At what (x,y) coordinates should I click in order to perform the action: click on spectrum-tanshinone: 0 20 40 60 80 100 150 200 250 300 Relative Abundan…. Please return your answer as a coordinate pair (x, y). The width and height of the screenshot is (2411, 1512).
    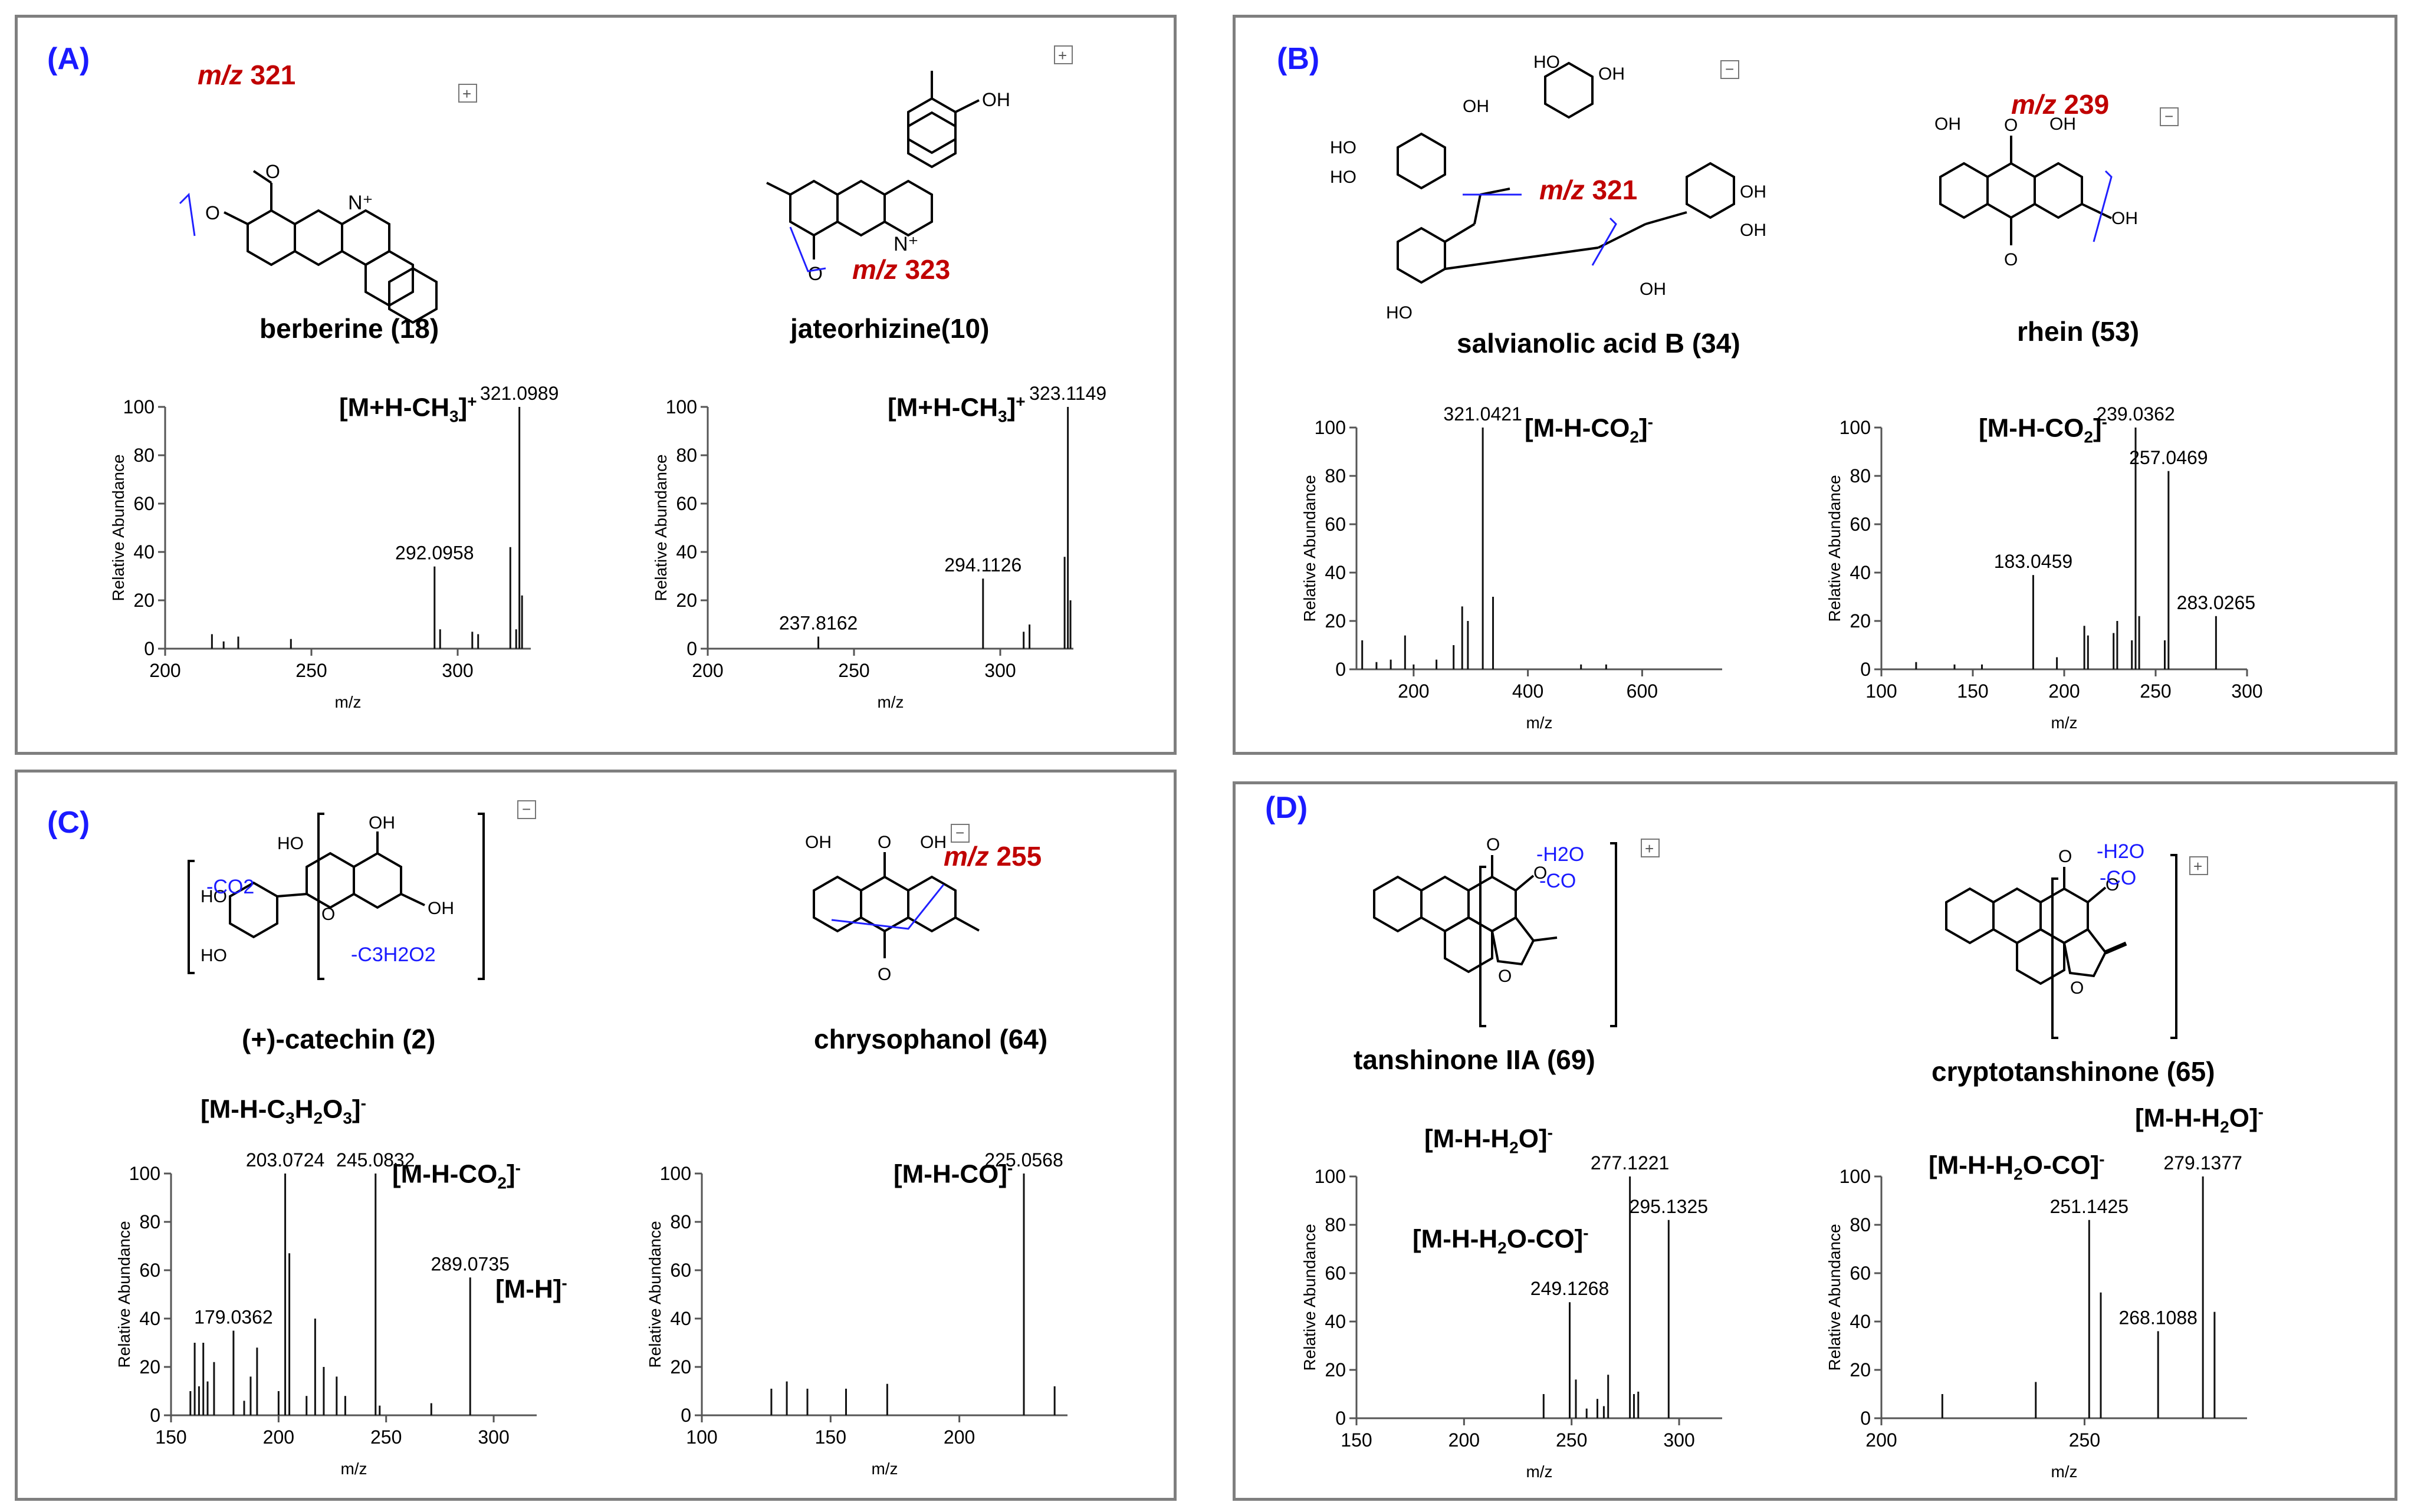
    Looking at the image, I should click on (1521, 1314).